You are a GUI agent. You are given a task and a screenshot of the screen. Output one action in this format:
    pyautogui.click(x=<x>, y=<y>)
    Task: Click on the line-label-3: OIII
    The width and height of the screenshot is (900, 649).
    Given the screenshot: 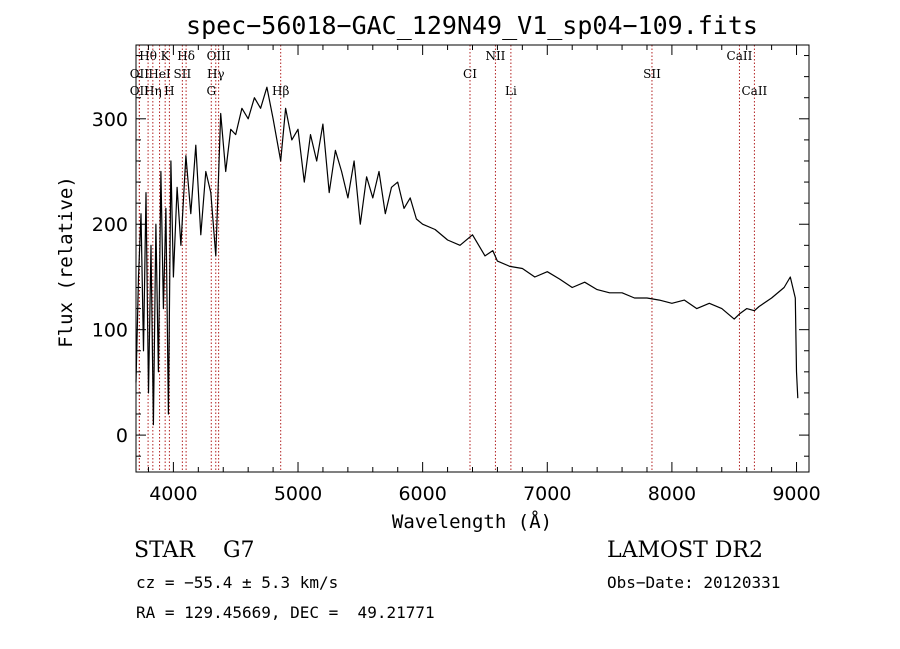 What is the action you would take?
    pyautogui.click(x=219, y=56)
    